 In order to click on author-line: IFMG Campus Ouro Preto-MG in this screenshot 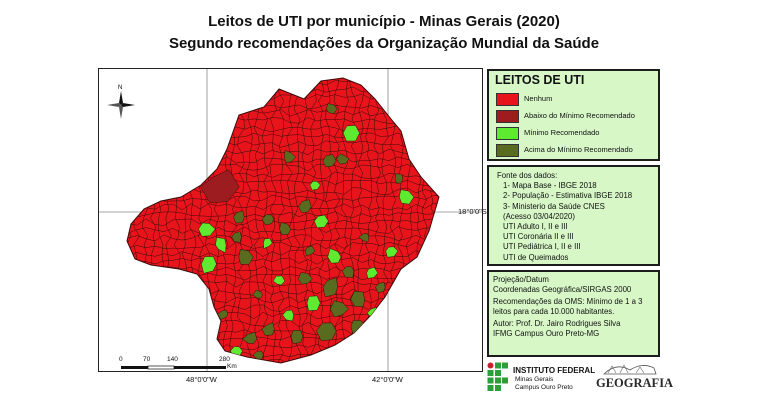, I will do `click(546, 333)`.